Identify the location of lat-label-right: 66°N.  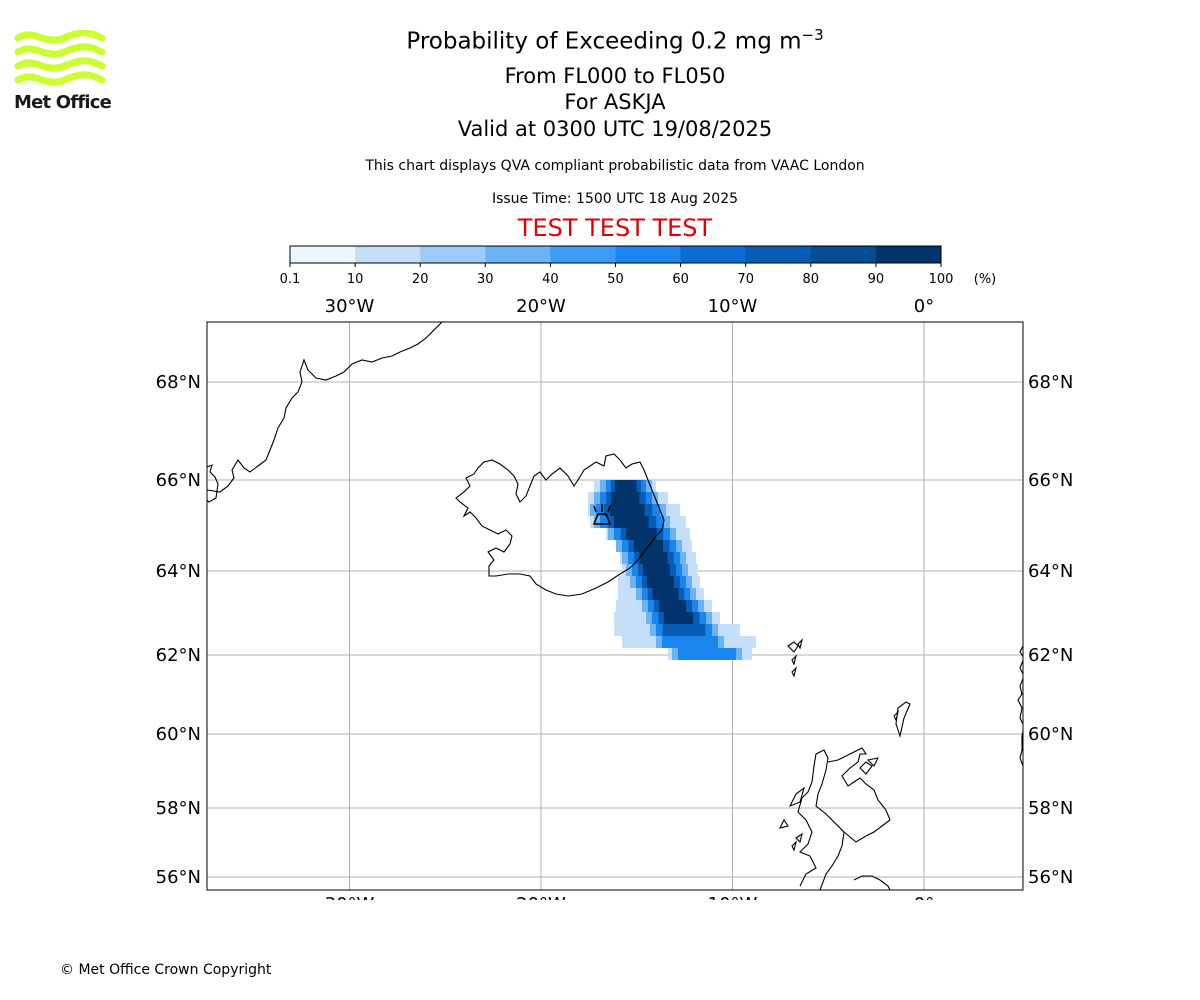
(1050, 480).